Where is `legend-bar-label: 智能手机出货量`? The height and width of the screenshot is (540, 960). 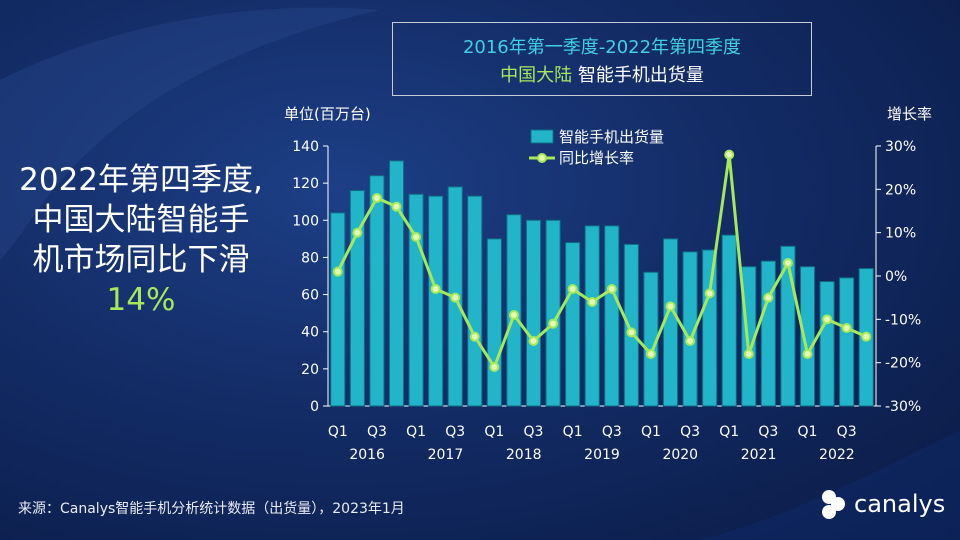 legend-bar-label: 智能手机出货量 is located at coordinates (611, 137).